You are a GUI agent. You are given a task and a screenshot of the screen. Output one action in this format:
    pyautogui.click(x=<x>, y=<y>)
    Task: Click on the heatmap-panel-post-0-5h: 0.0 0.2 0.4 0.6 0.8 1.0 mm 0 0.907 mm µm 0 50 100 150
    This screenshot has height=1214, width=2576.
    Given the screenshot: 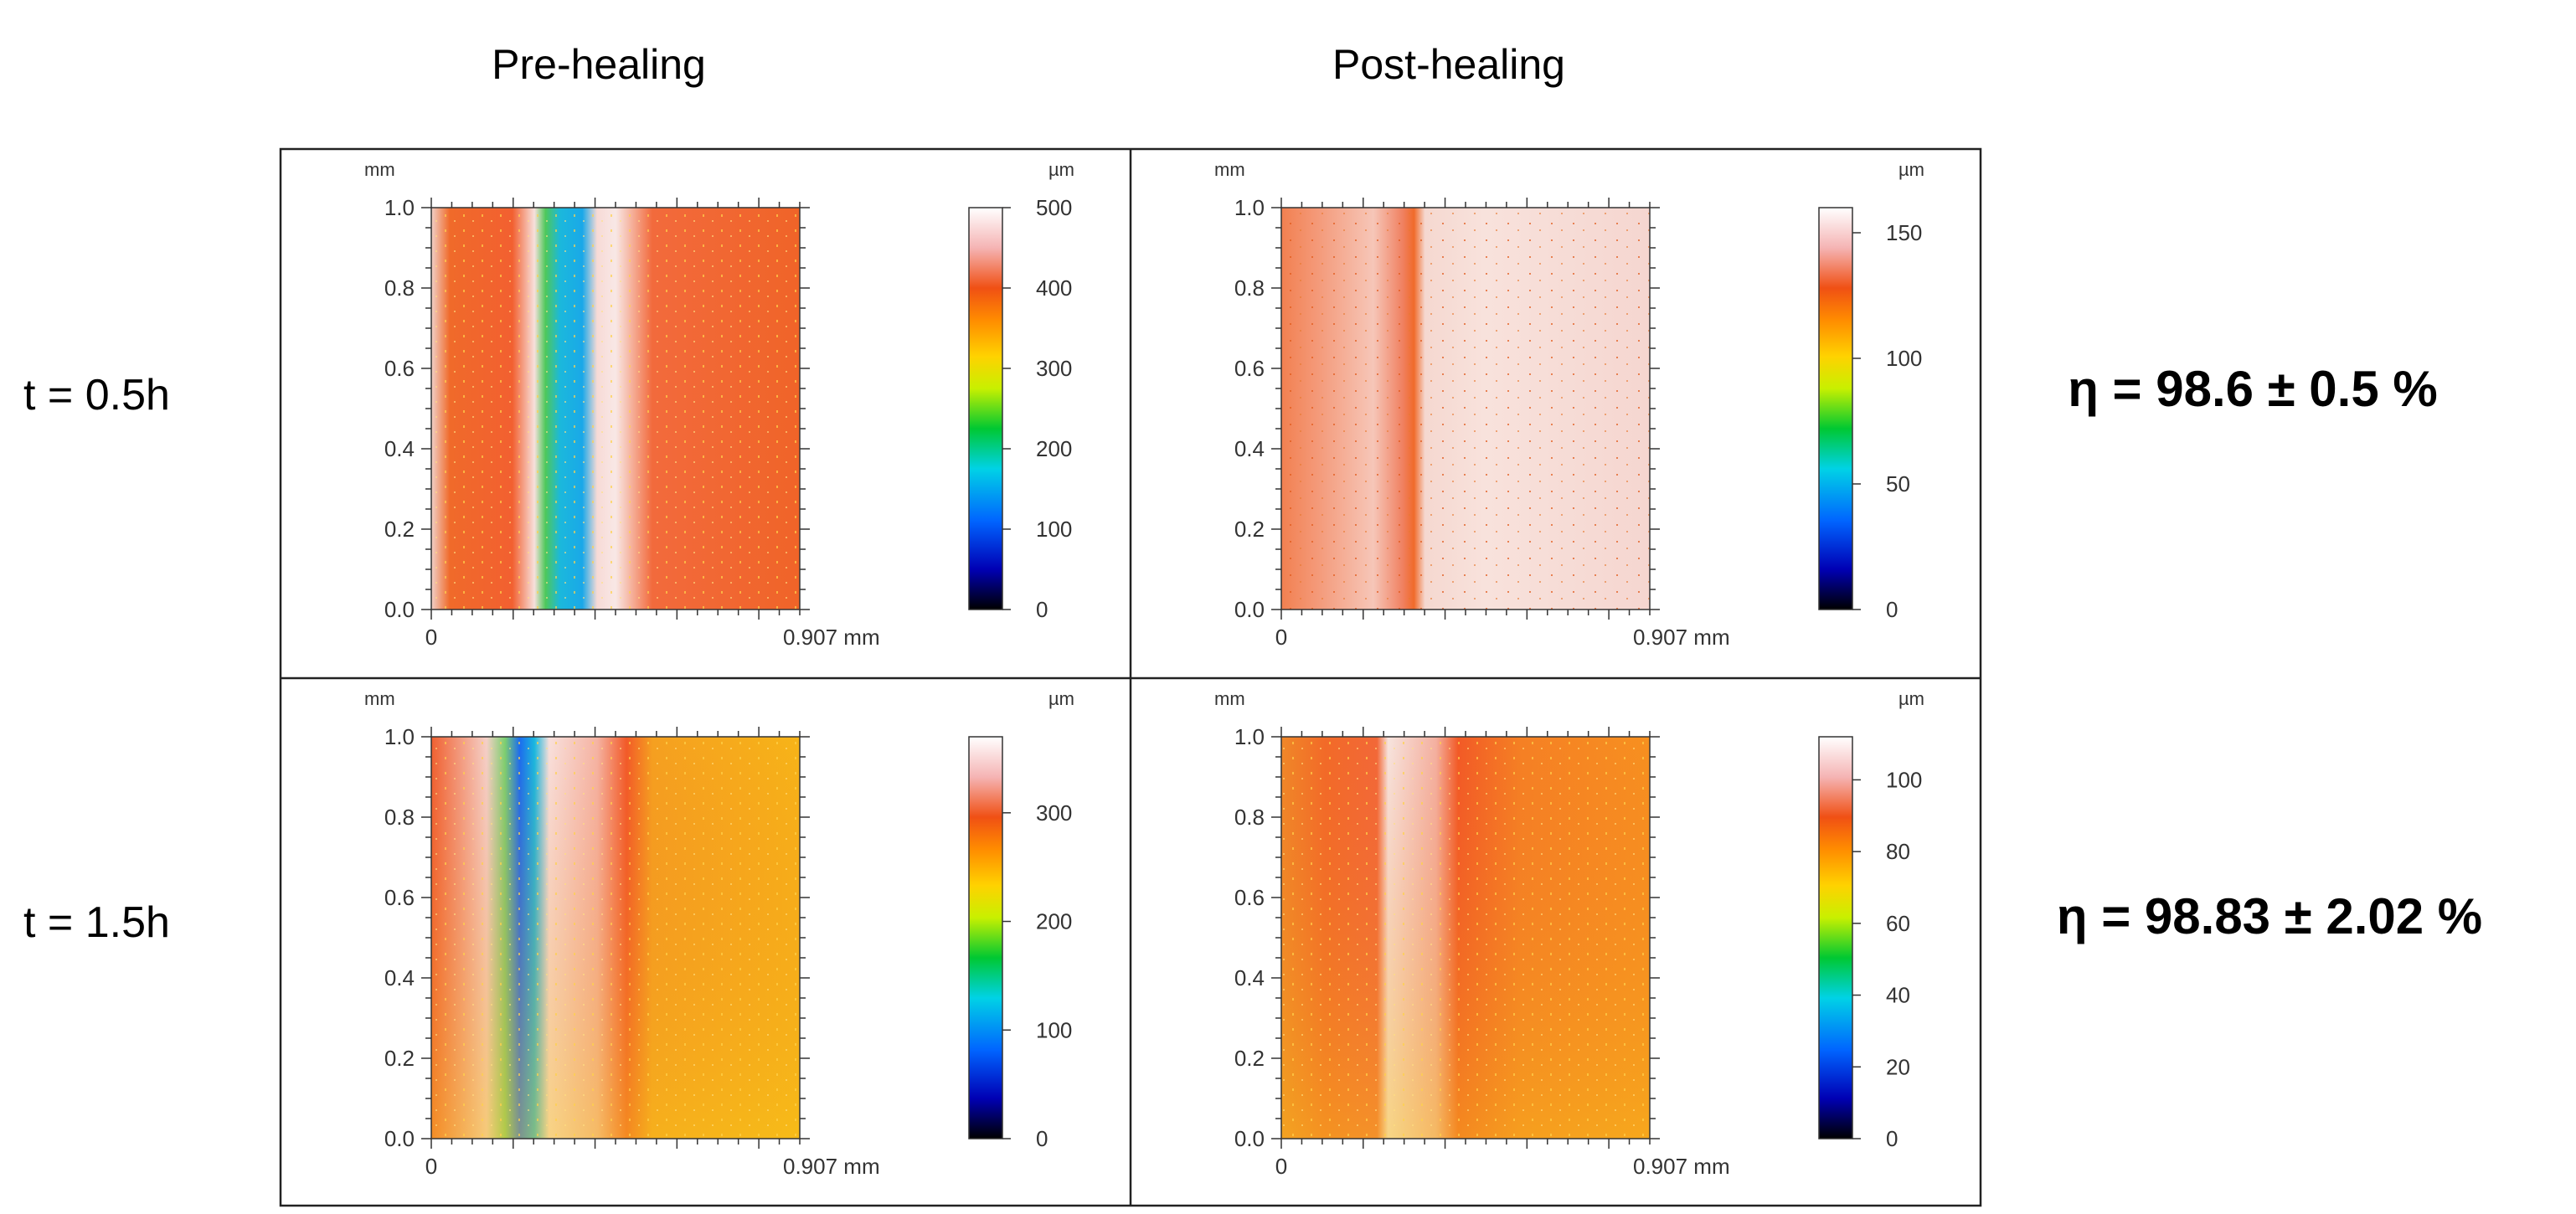 What is the action you would take?
    pyautogui.click(x=1569, y=404)
    